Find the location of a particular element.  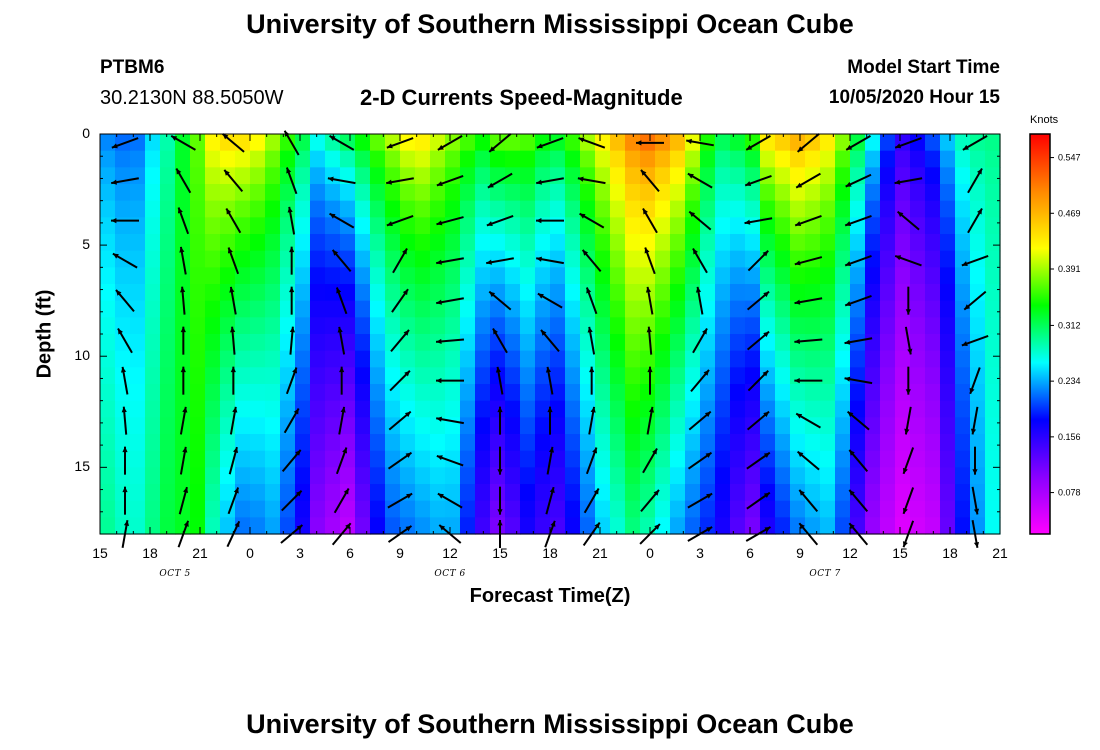

model-start-value: 10/05/2020 Hour 15 is located at coordinates (914, 97).